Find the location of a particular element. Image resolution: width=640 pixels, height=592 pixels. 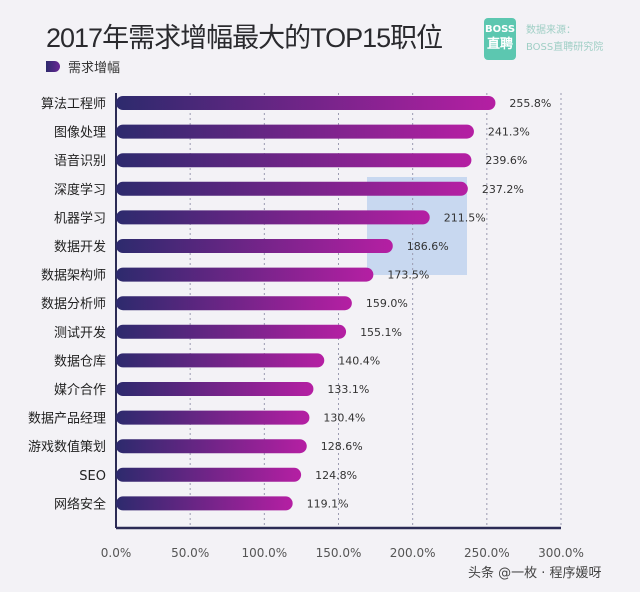

data-label: 159.0% is located at coordinates (387, 303).